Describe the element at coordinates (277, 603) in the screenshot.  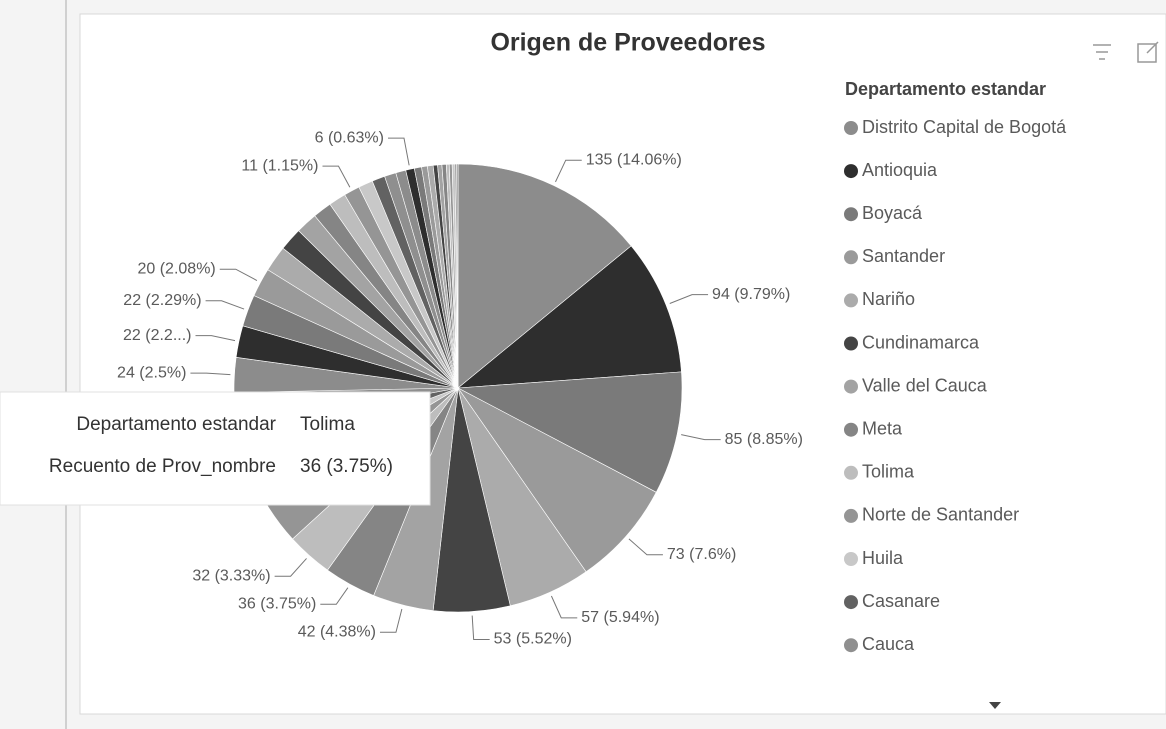
I see `data-label: 36 (3.75%)` at that location.